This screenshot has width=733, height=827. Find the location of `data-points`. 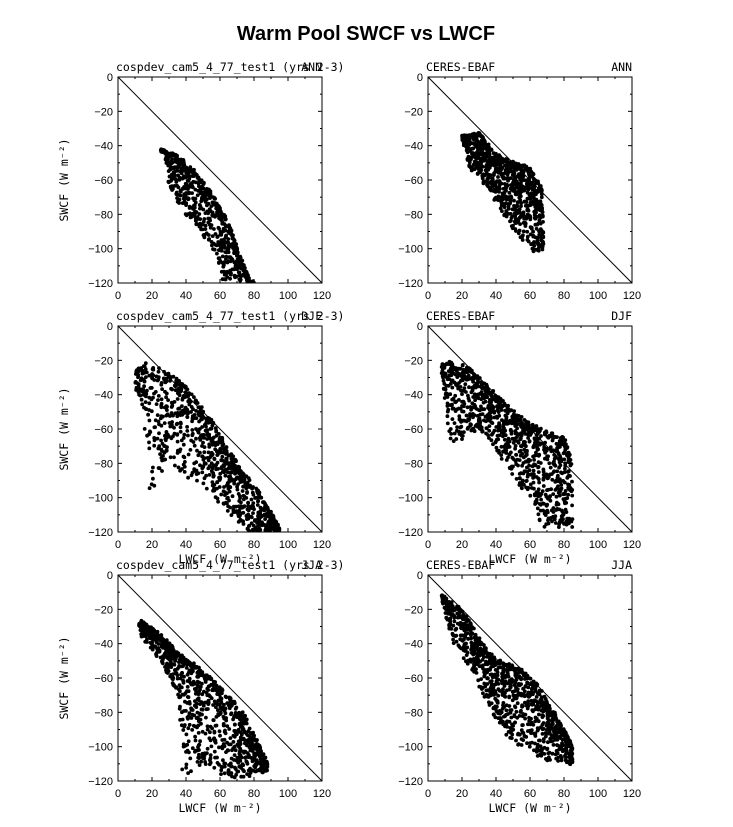

data-points is located at coordinates (203, 699).